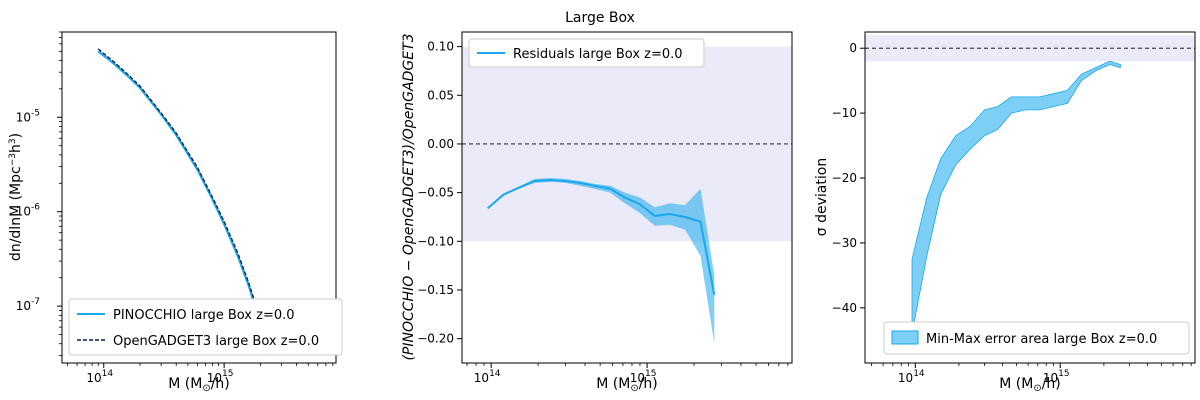  Describe the element at coordinates (435, 193) in the screenshot. I see `p2-ytick-label-3: −0.05` at that location.